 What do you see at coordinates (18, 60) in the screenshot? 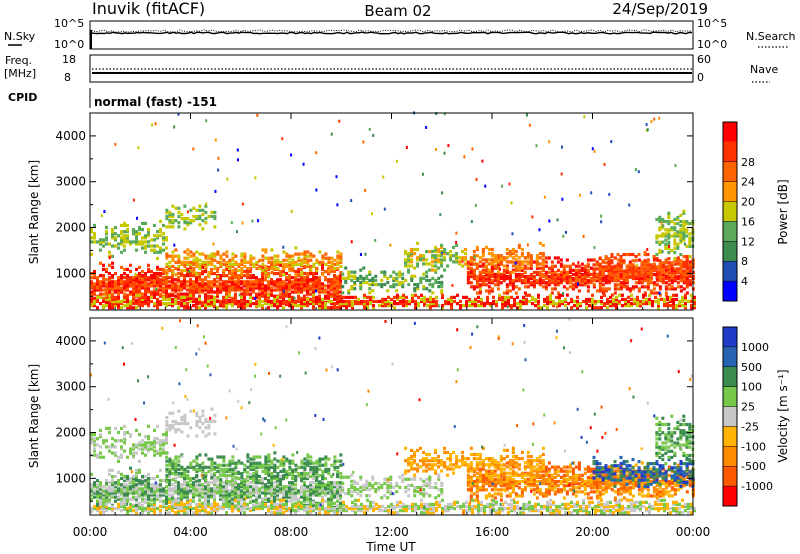
I see `freq-label: Freq.` at bounding box center [18, 60].